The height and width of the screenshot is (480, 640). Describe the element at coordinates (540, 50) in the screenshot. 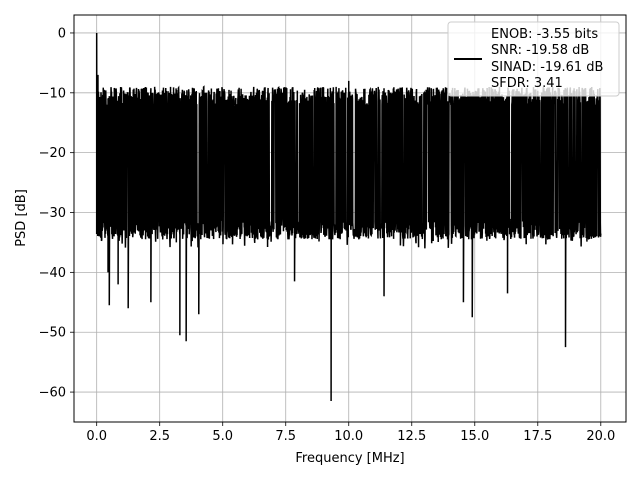

I see `legend-entry-snr: SNR: -19.58 dB` at that location.